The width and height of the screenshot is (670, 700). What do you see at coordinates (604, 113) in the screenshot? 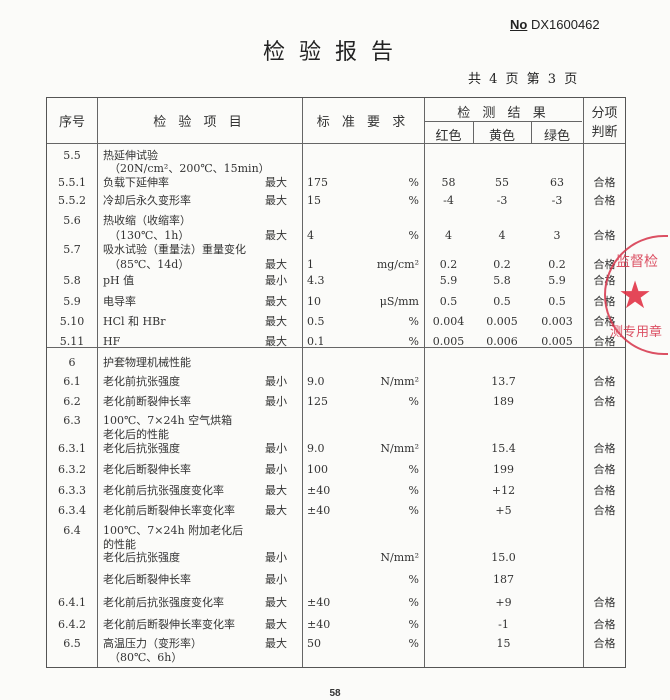
I see `col-judgement-line1: 分项` at bounding box center [604, 113].